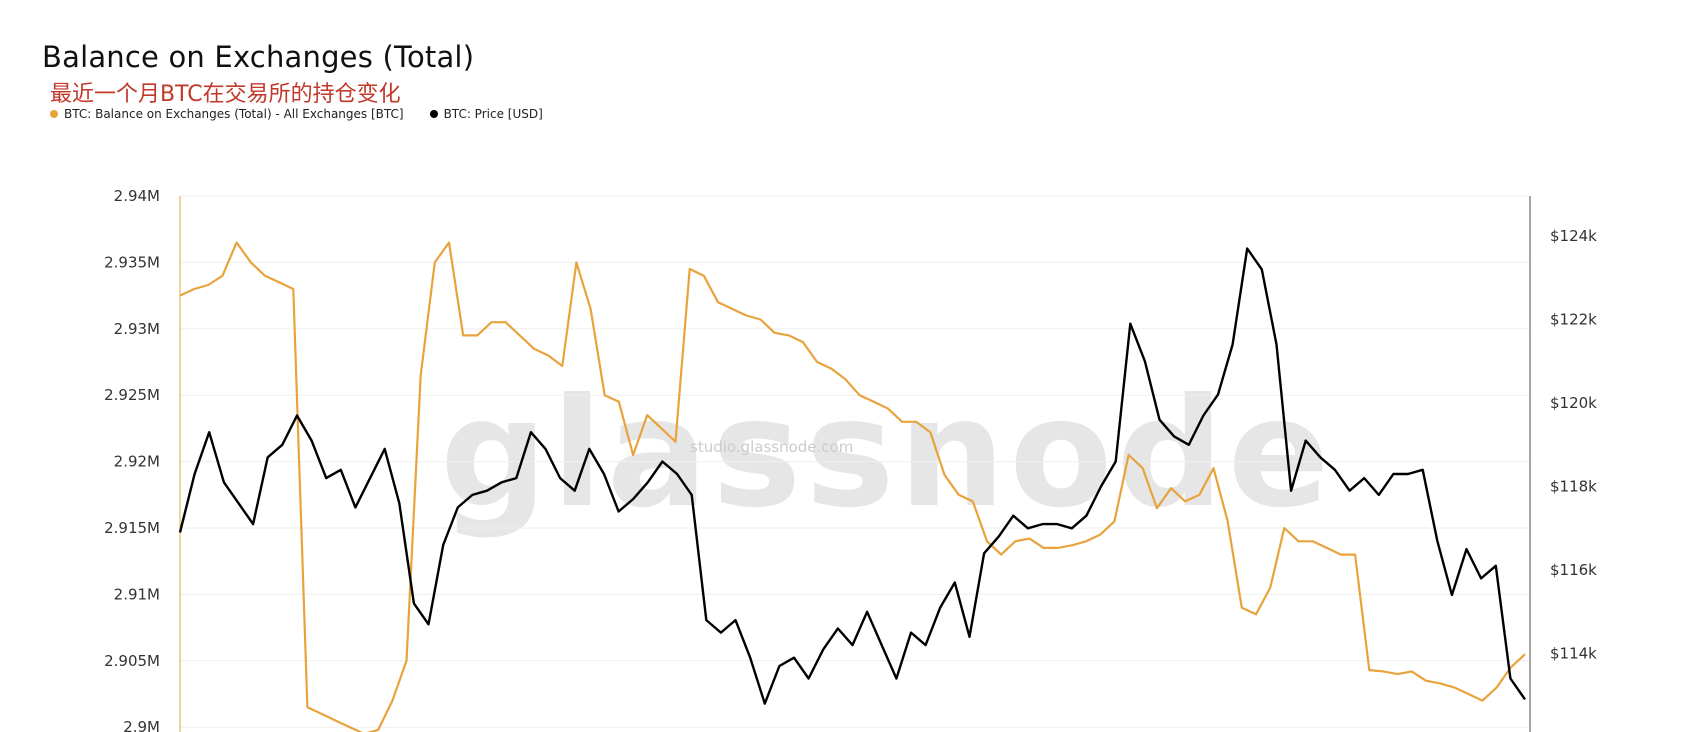 This screenshot has width=1707, height=732. What do you see at coordinates (1573, 236) in the screenshot?
I see `right-tick-label: $124k` at bounding box center [1573, 236].